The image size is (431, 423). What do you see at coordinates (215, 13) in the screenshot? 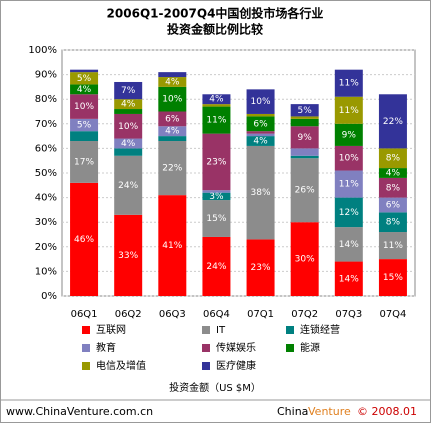
I see `chart-title: 2006Q1-2007Q4中国创投市场各行业` at bounding box center [215, 13].